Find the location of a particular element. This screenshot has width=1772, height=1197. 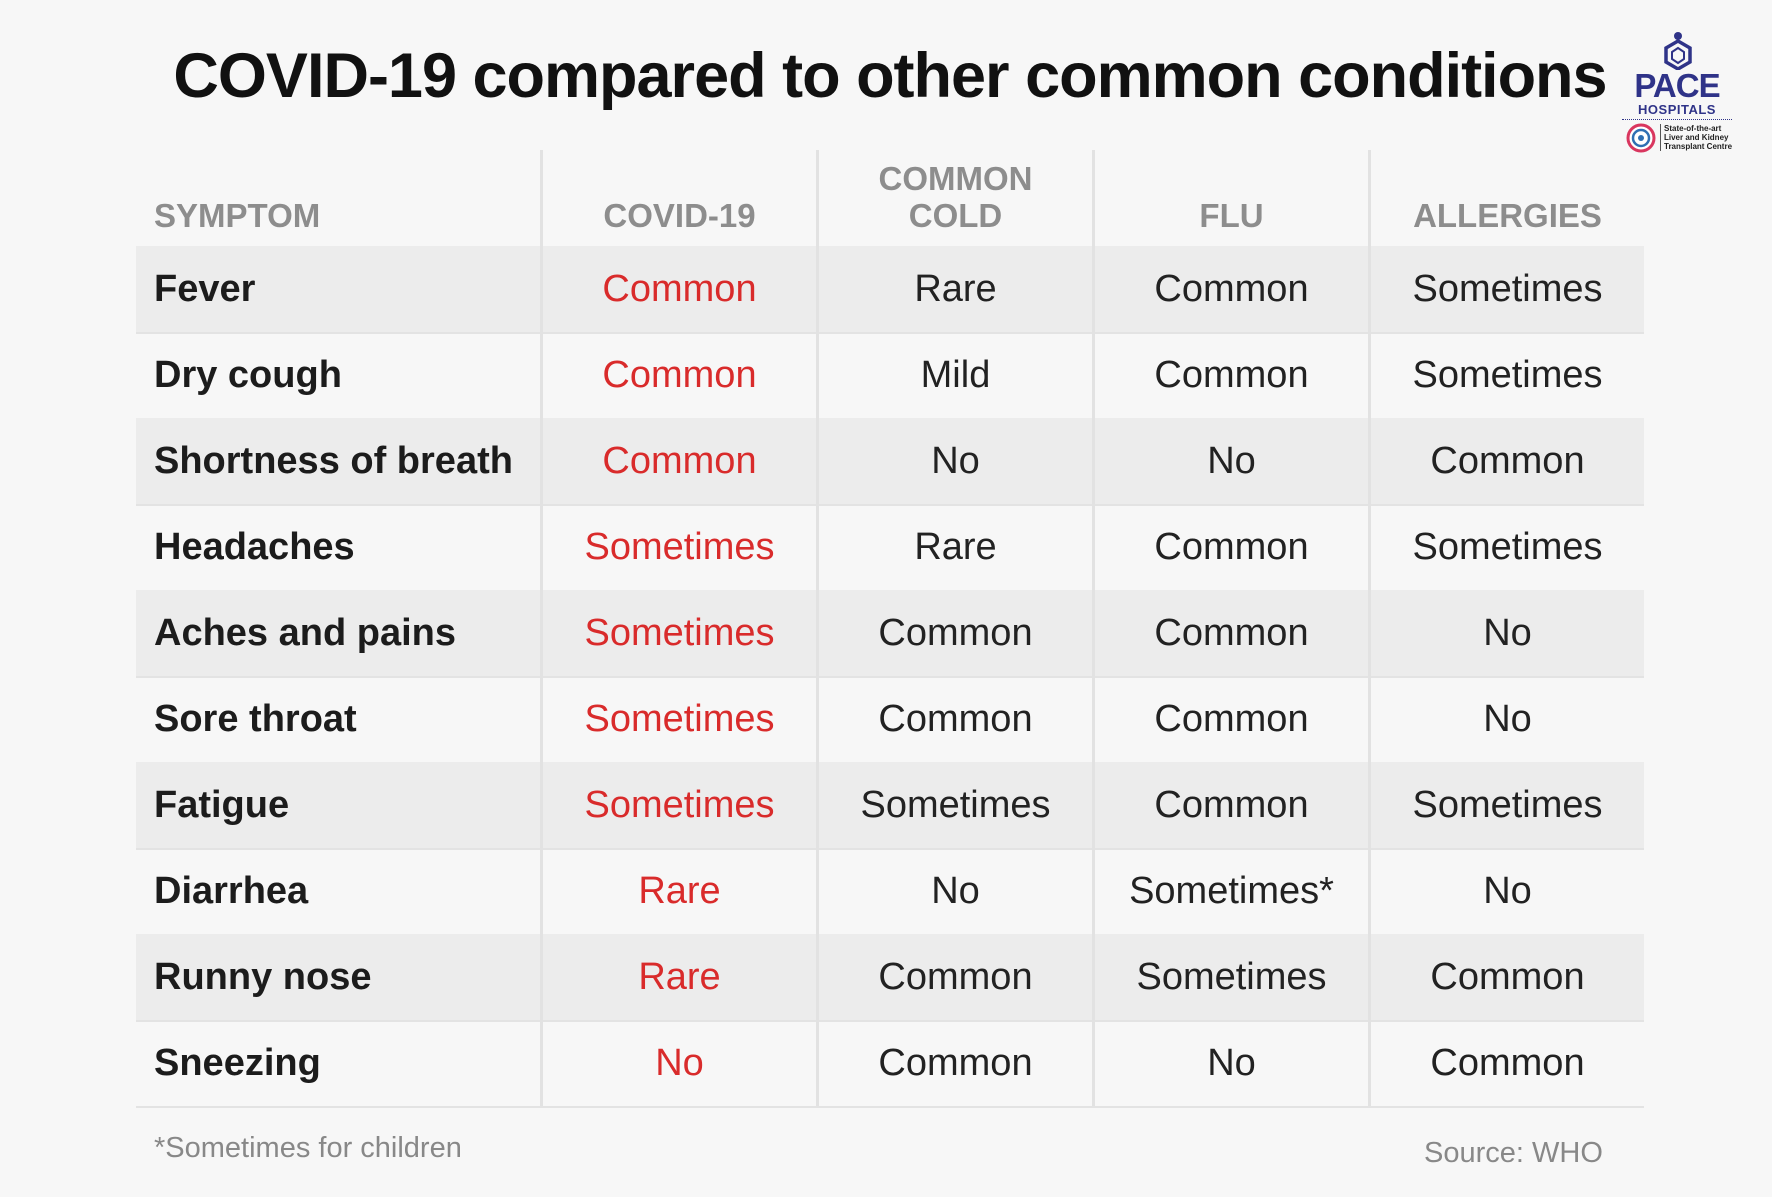

cold-cell: Mild is located at coordinates (954, 375).